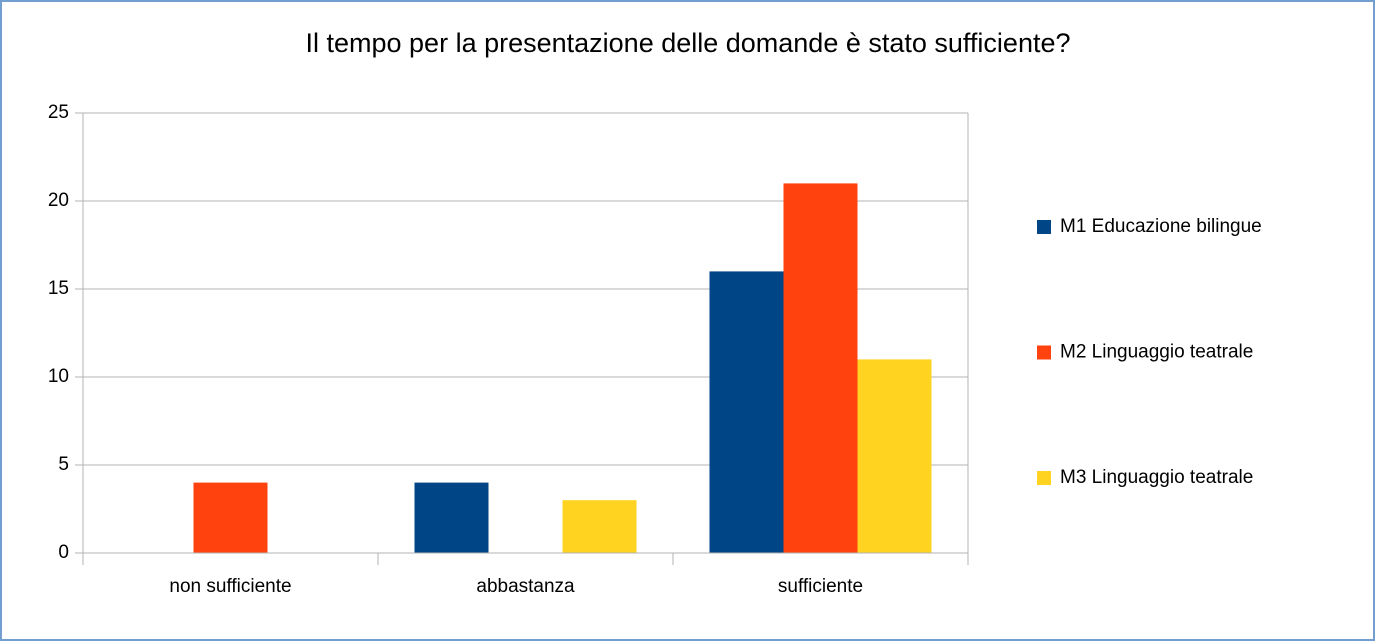  Describe the element at coordinates (58, 376) in the screenshot. I see `y-tick-label: 10` at that location.